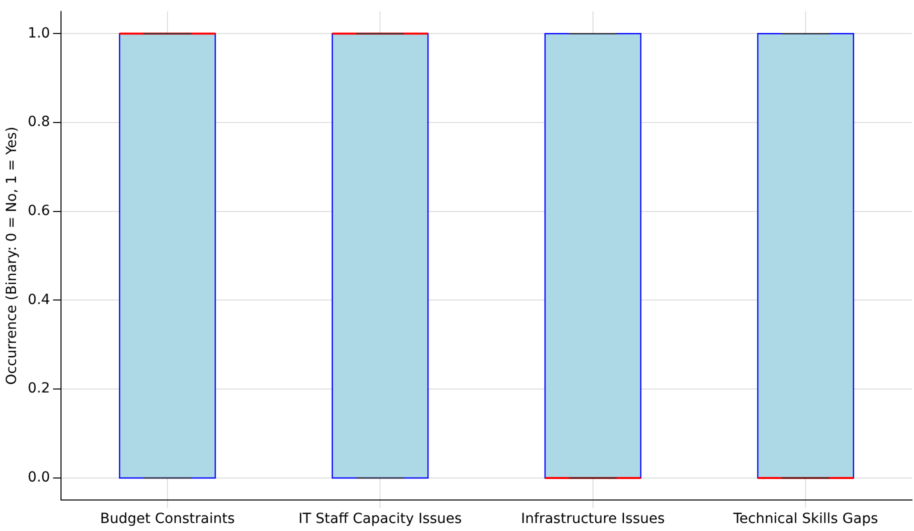 The image size is (914, 531). Describe the element at coordinates (12, 255) in the screenshot. I see `y-axis-title: Occurrence (Binary: 0 = No, 1 = Yes)` at that location.